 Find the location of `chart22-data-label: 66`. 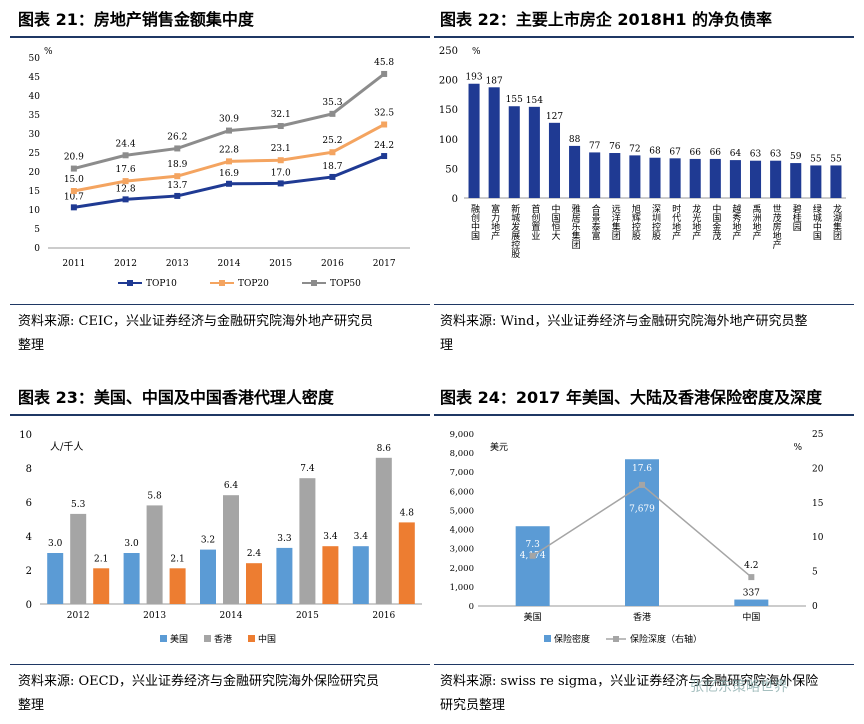

chart22-data-label: 66 is located at coordinates (695, 153).